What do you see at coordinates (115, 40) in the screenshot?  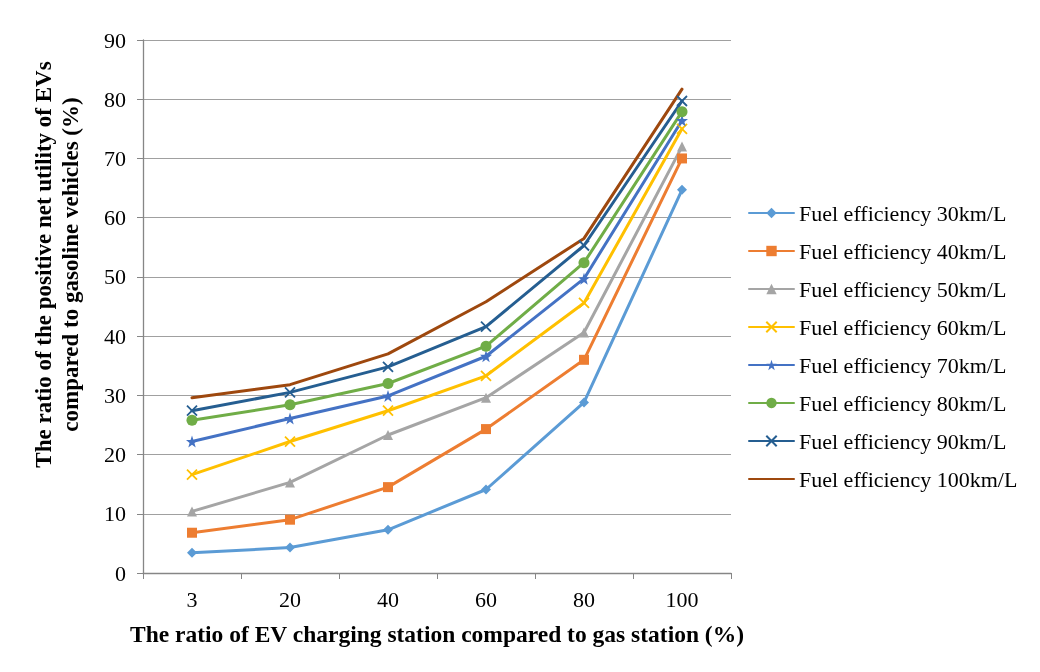 I see `y-tick-label: 90` at bounding box center [115, 40].